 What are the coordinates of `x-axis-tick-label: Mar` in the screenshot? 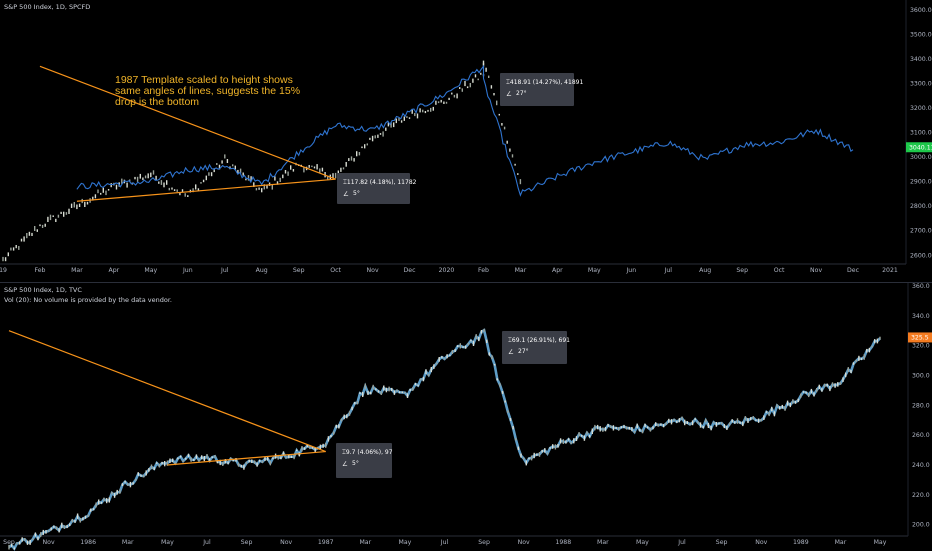 It's located at (841, 542).